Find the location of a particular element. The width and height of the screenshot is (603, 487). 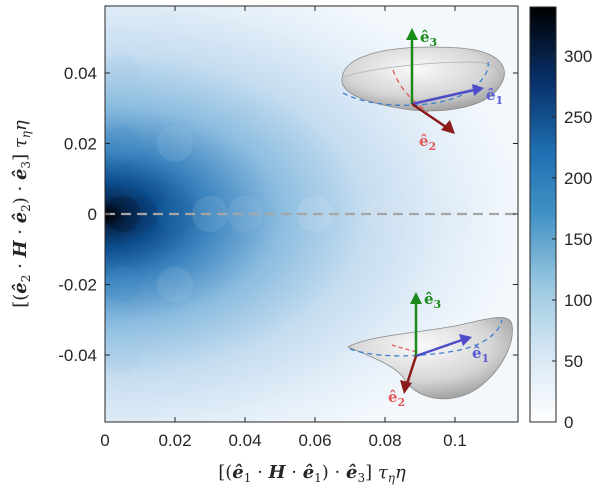

x-tick-label: 0.02 is located at coordinates (174, 440).